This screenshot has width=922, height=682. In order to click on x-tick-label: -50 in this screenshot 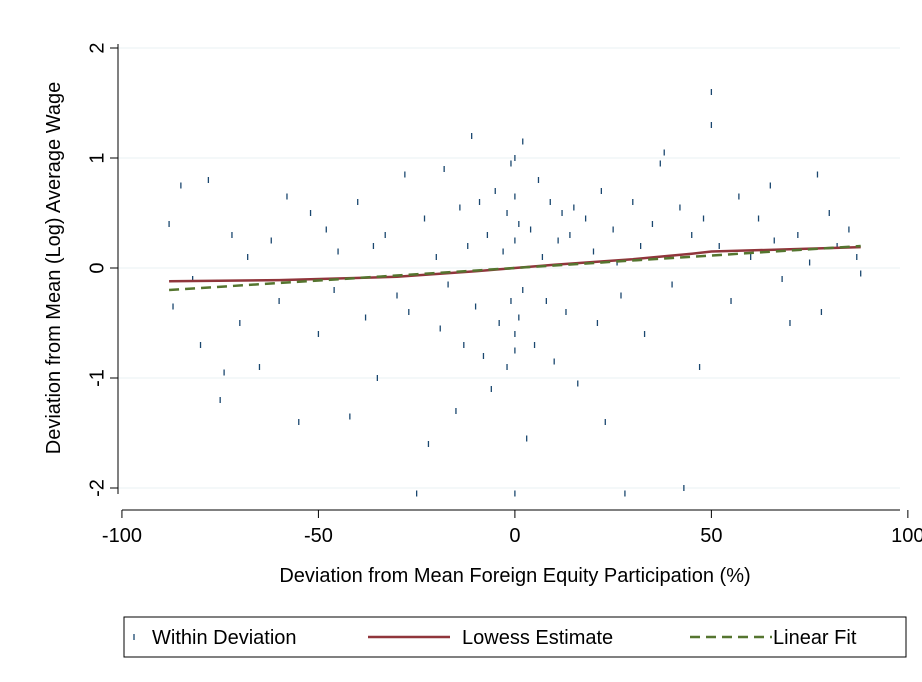, I will do `click(318, 536)`.